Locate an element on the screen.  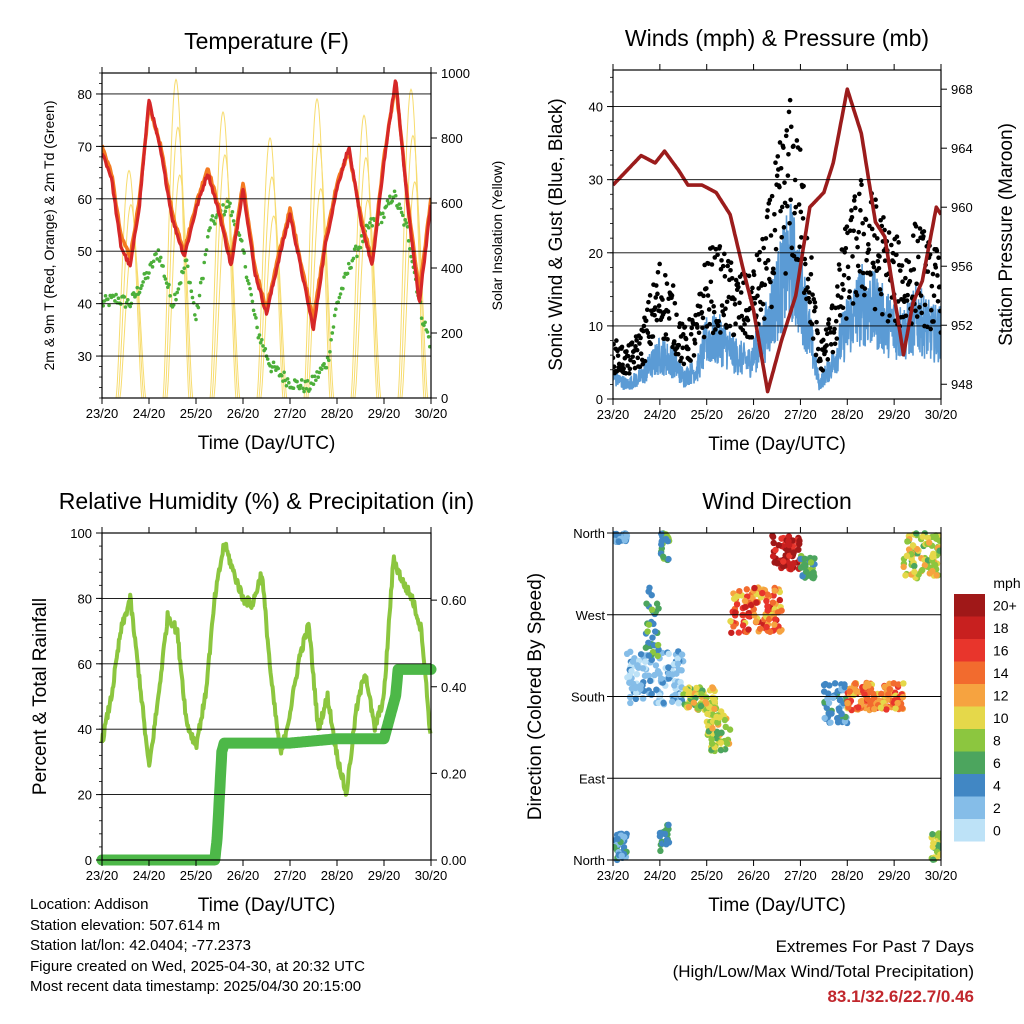
solar-insolation-line is located at coordinates (274, 306).